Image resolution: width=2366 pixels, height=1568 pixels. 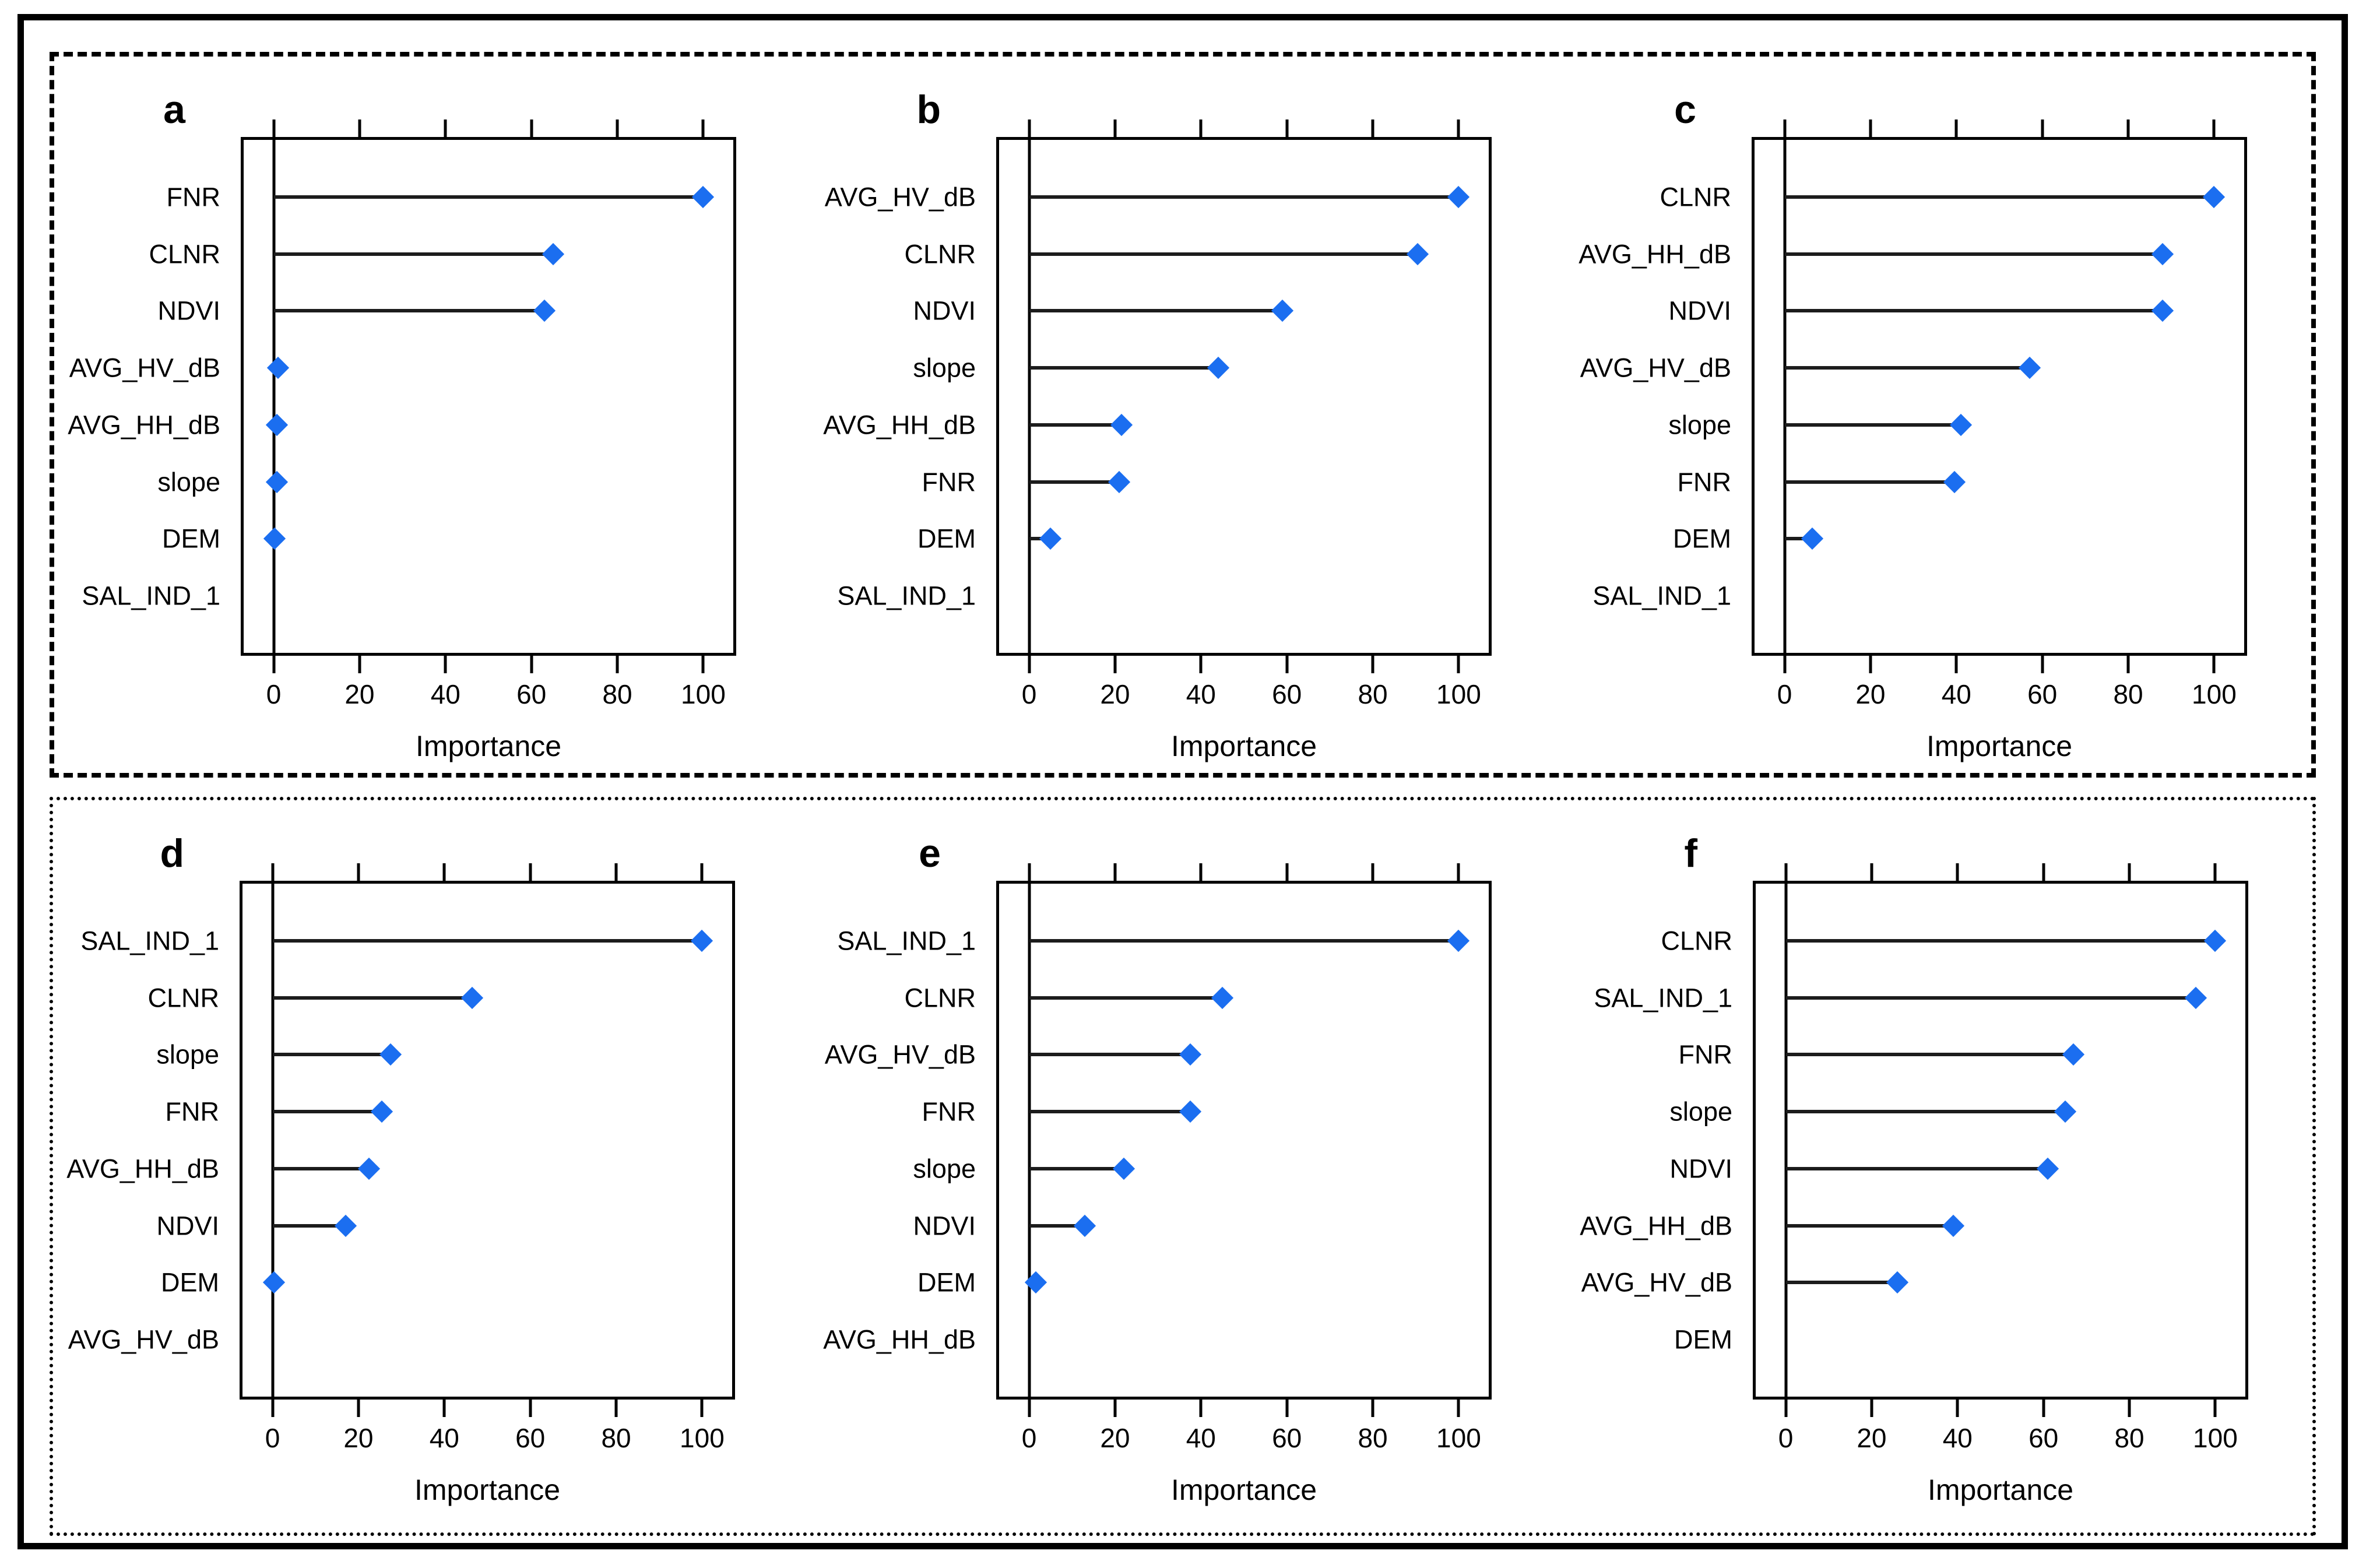 I want to click on x-axis-tick-label: 60, so click(x=2043, y=694).